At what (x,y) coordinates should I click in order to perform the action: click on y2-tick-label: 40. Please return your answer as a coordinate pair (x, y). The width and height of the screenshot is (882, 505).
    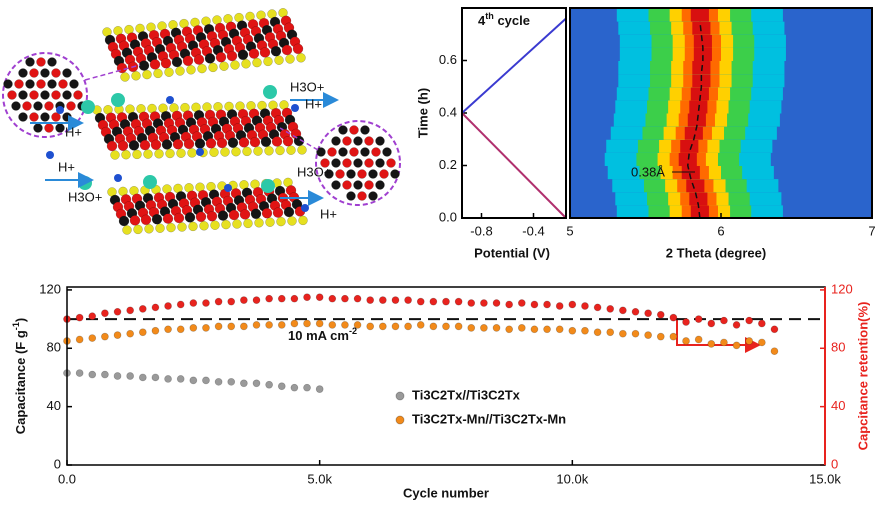
    Looking at the image, I should click on (838, 405).